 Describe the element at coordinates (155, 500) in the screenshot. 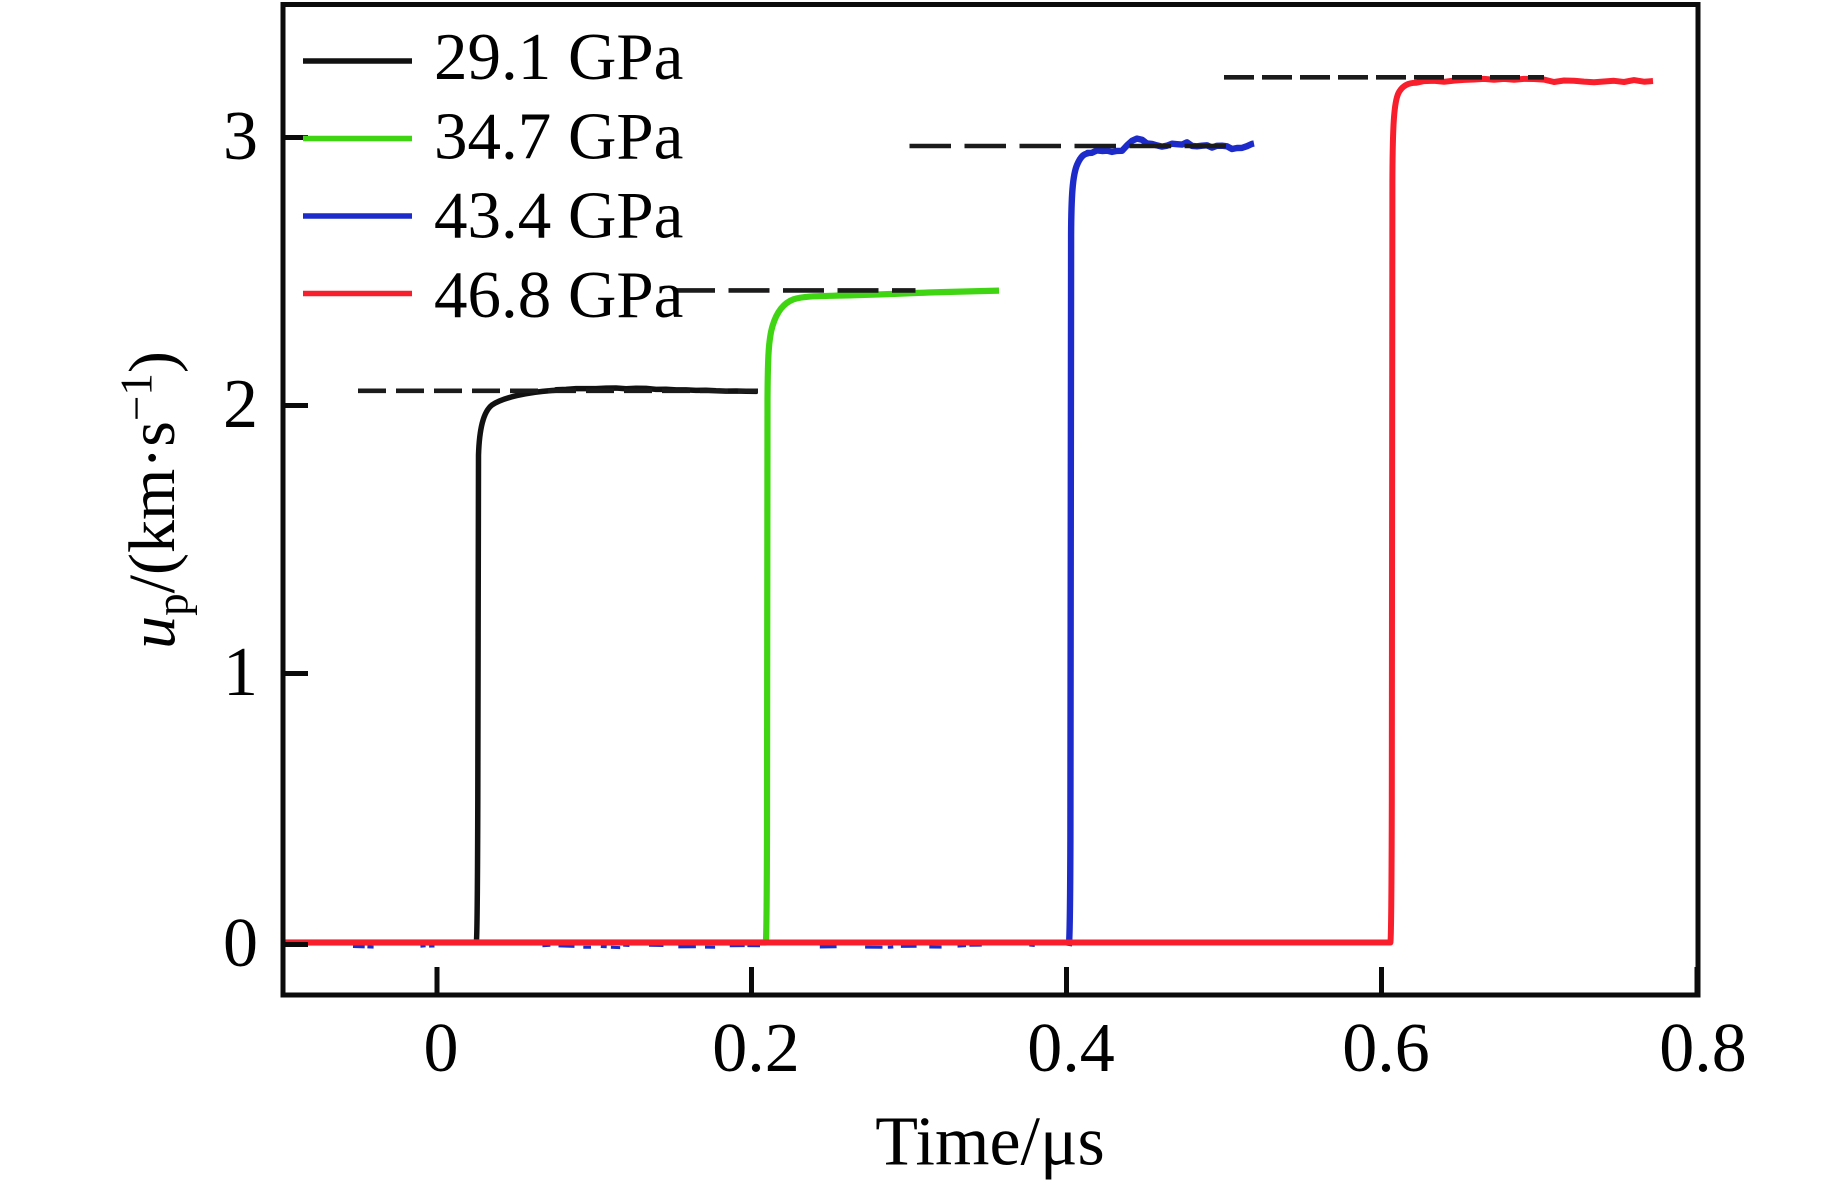

I see `svg-text: up/(km·s−1)` at that location.